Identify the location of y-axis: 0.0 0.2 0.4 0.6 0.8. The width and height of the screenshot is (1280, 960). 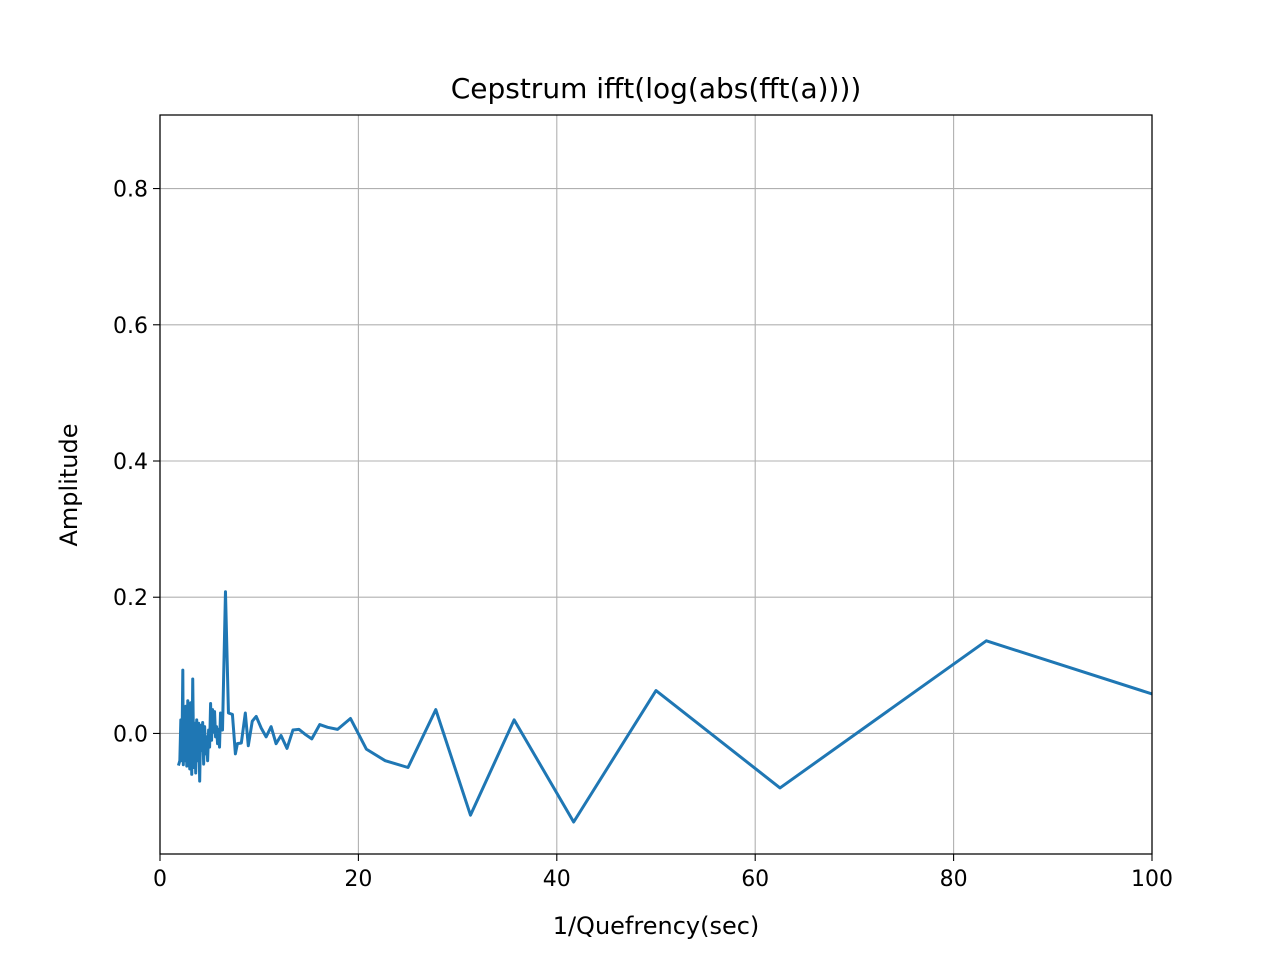
(136, 462).